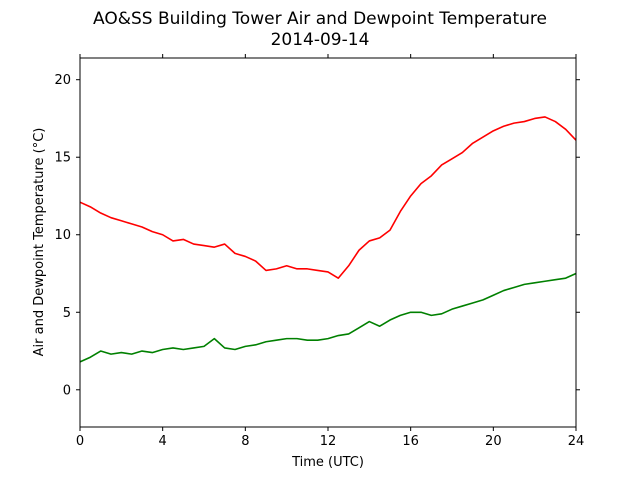 The image size is (640, 480). Describe the element at coordinates (80, 441) in the screenshot. I see `x-tick-label: 0` at that location.